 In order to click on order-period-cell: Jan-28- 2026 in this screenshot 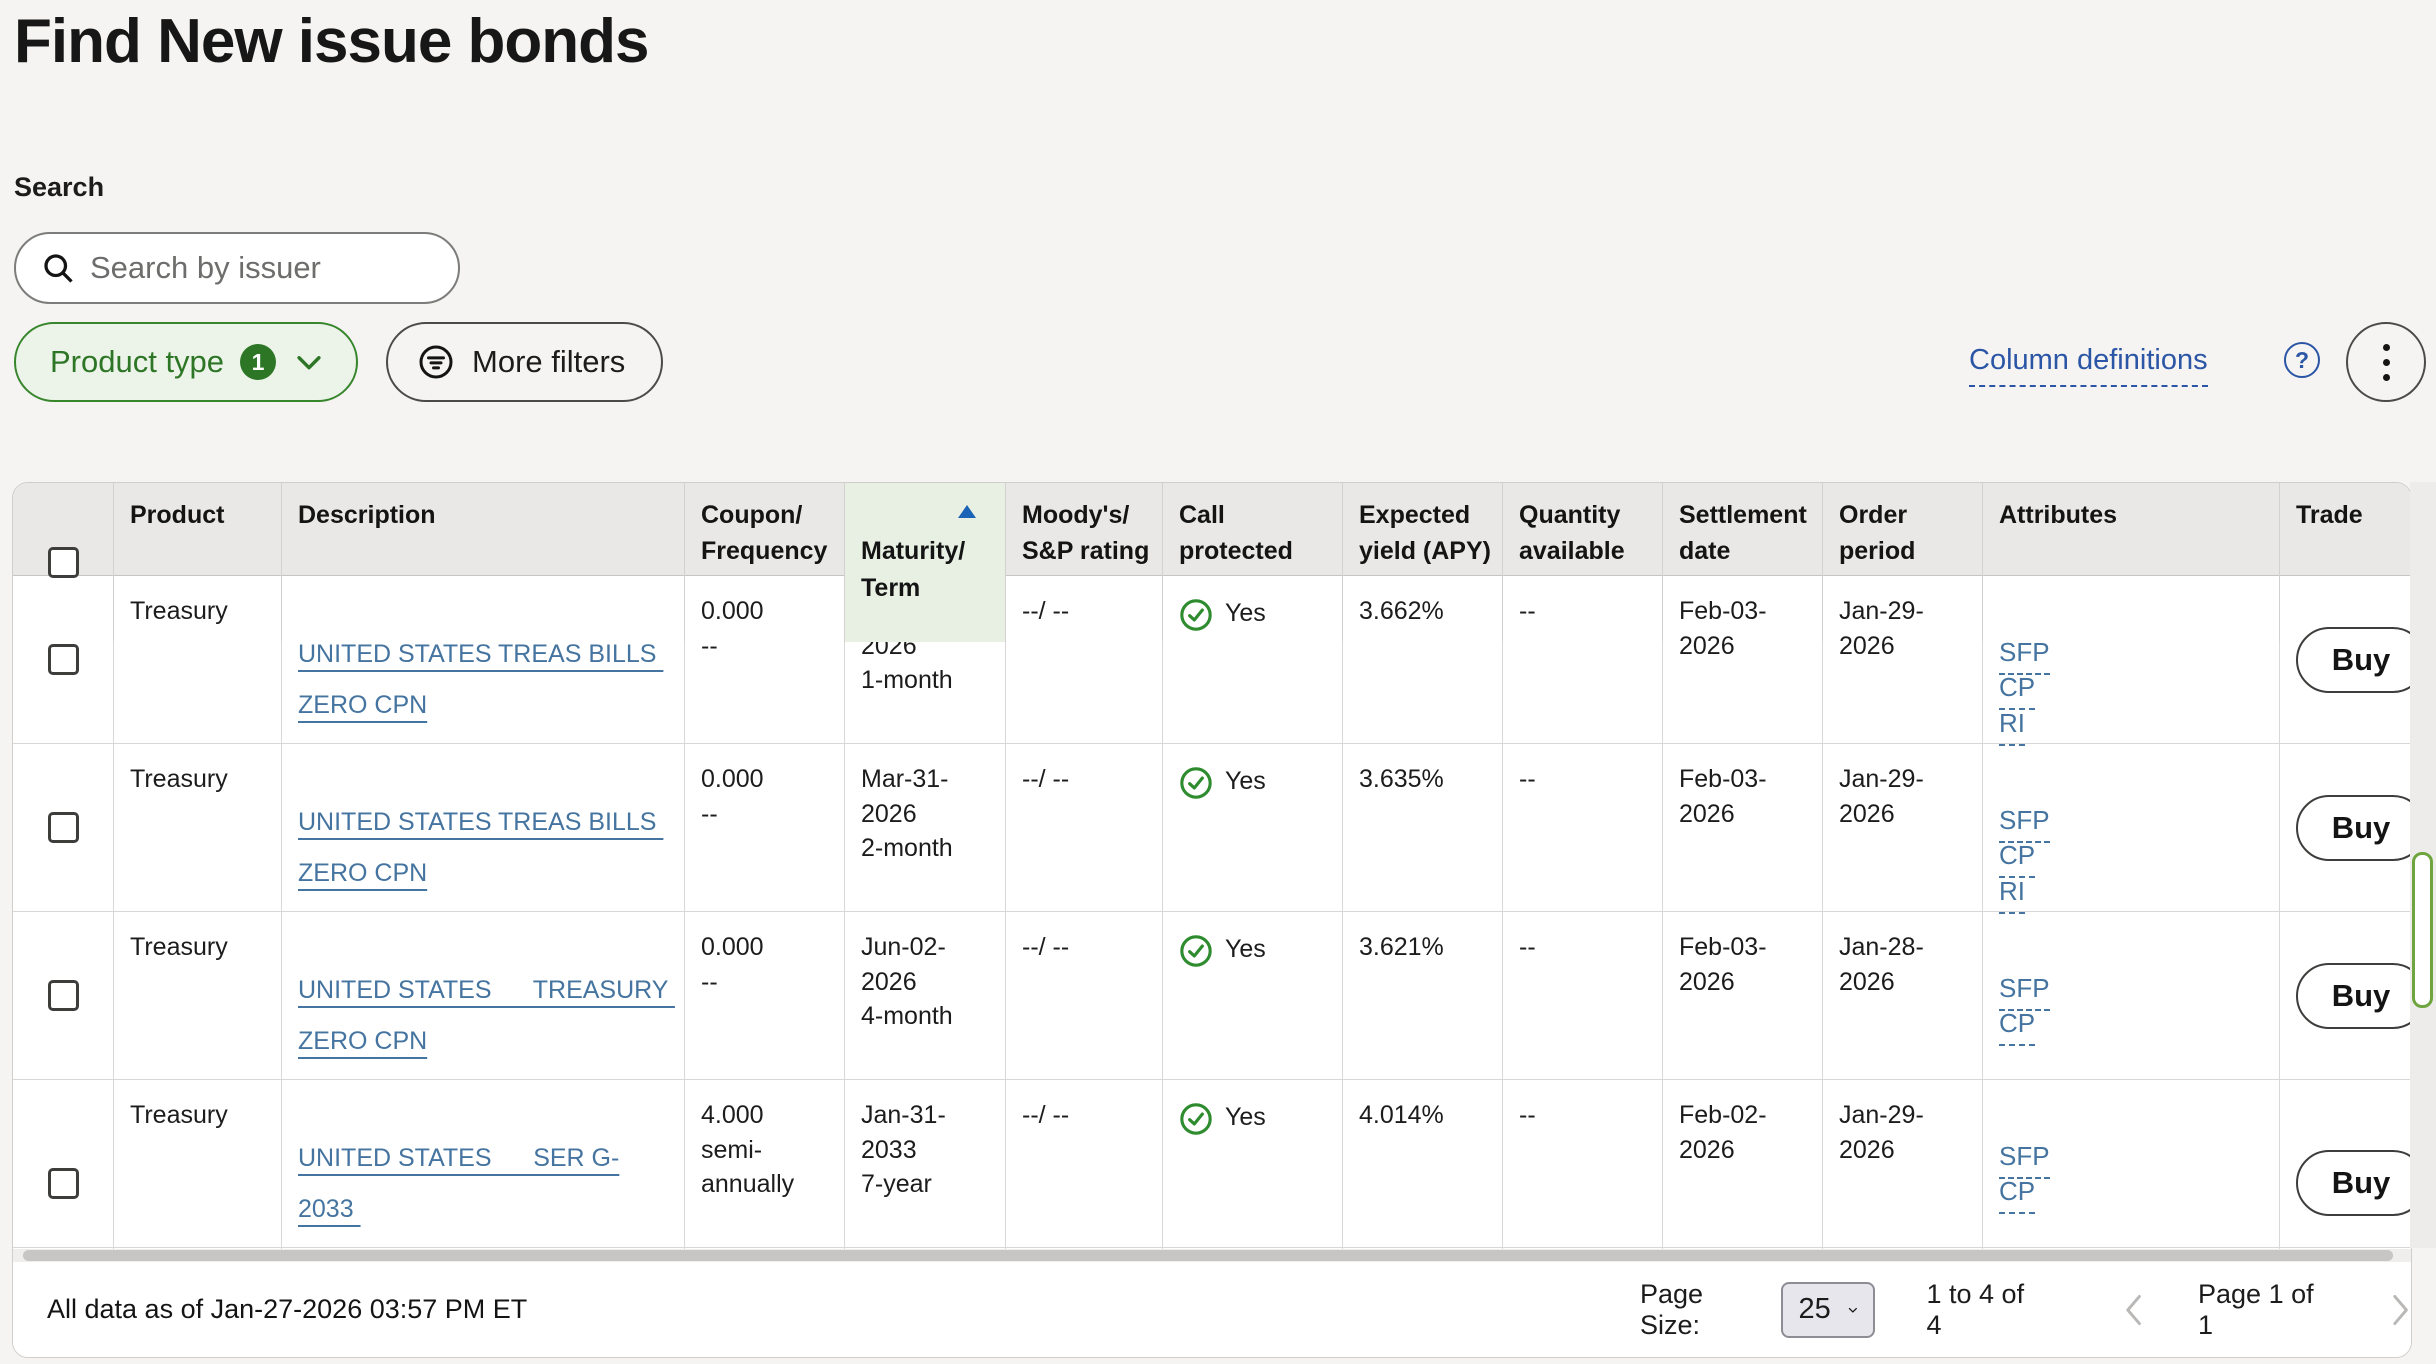, I will do `click(1903, 995)`.